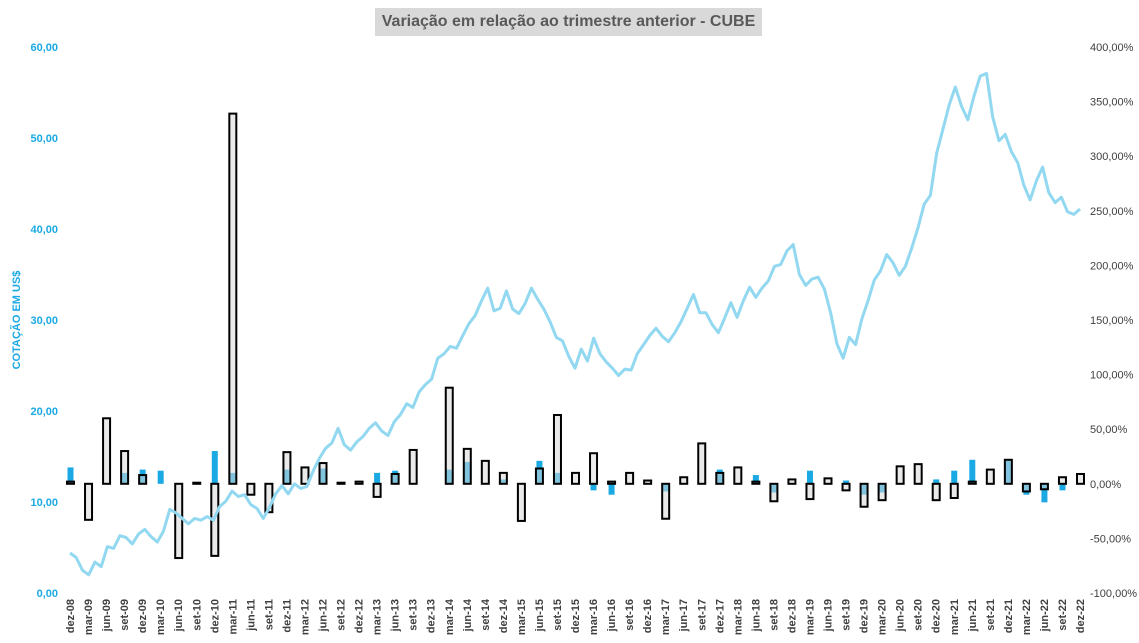  What do you see at coordinates (919, 615) in the screenshot?
I see `x-tick-label: set-20` at bounding box center [919, 615].